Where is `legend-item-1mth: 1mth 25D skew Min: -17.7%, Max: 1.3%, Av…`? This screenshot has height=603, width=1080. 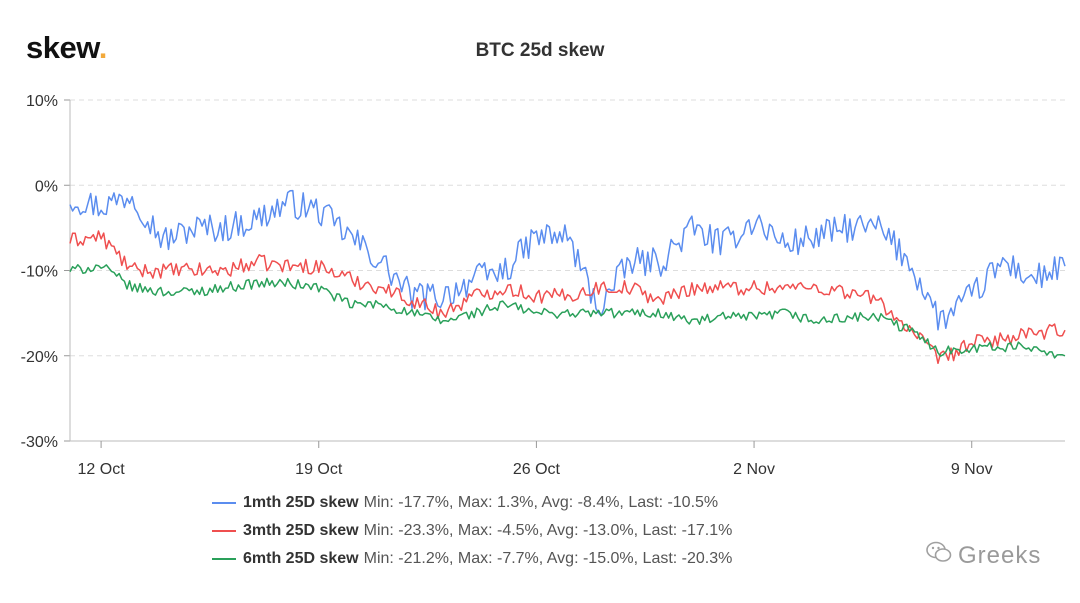
legend-item-1mth: 1mth 25D skew Min: -17.7%, Max: 1.3%, Av… is located at coordinates (472, 503).